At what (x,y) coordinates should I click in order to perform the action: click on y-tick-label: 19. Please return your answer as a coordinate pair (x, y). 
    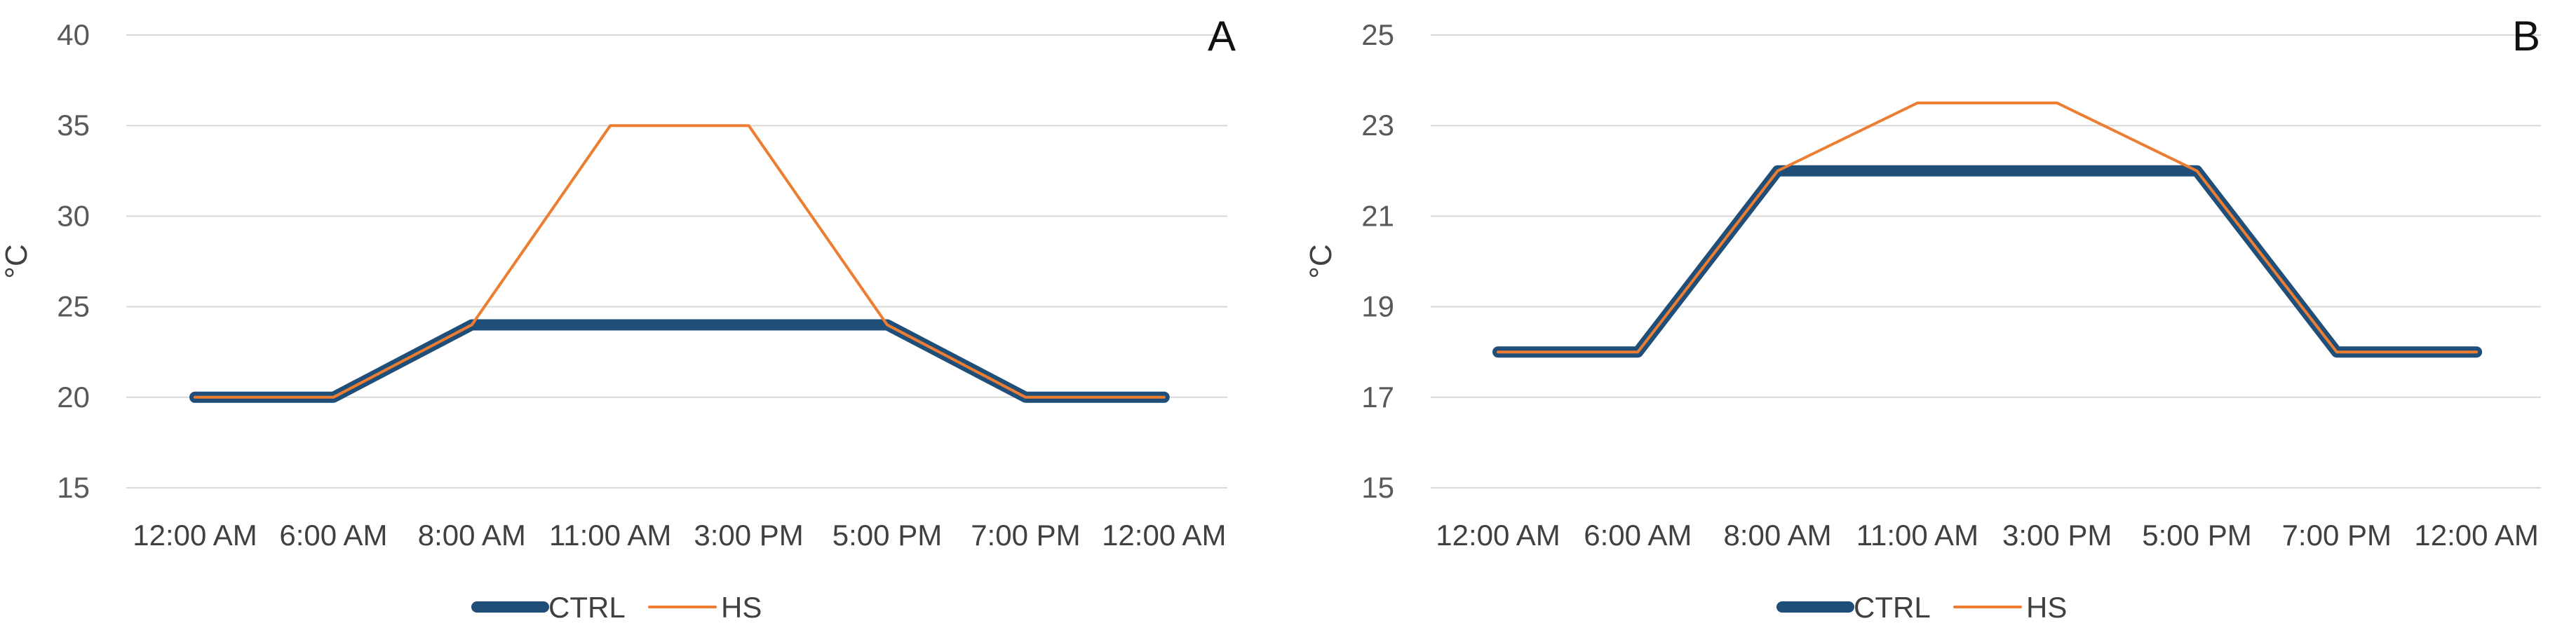
    Looking at the image, I should click on (1377, 306).